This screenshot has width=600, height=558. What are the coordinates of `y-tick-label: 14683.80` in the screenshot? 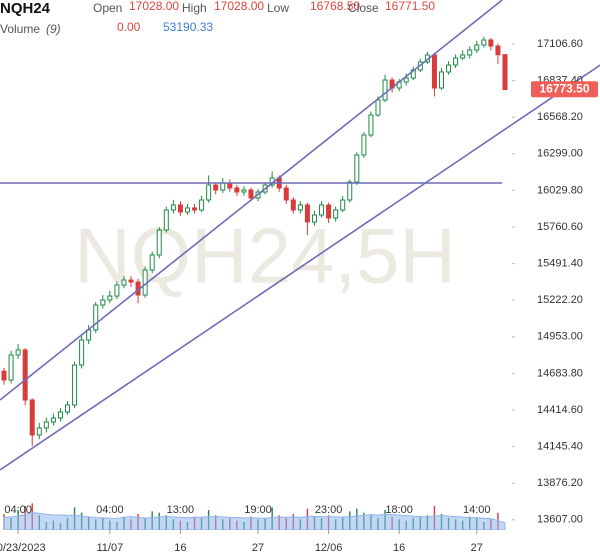 It's located at (560, 373).